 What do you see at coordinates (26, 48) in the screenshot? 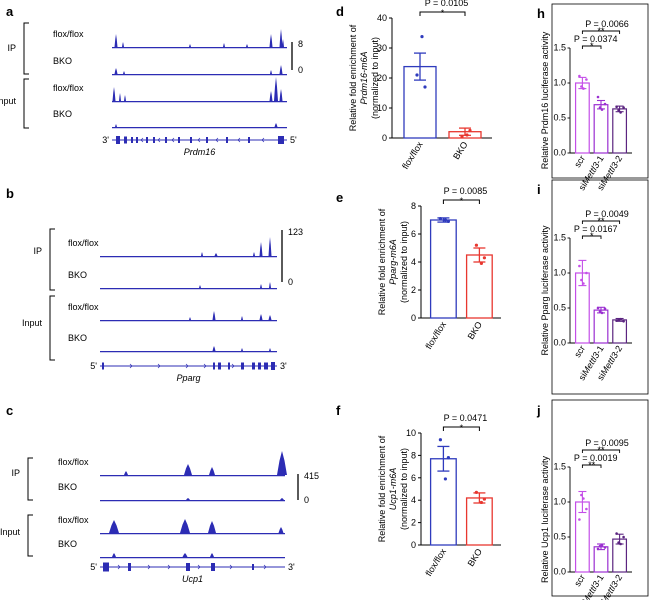
I see `ip-bracket-a` at bounding box center [26, 48].